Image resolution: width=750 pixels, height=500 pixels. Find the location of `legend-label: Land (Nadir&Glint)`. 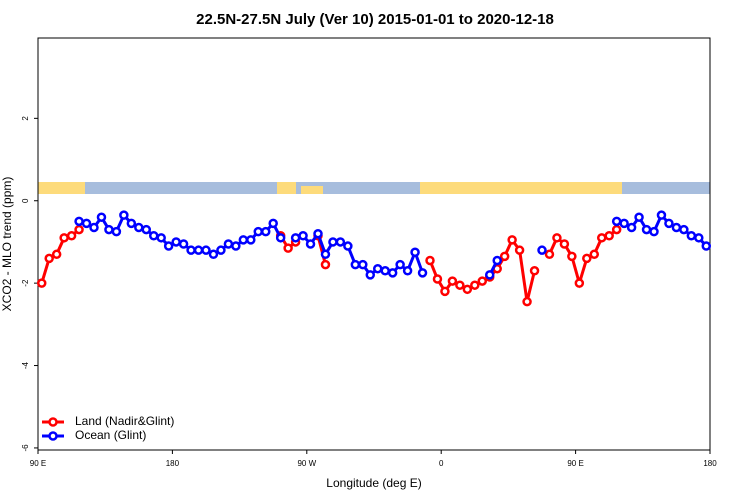

legend-label: Land (Nadir&Glint) is located at coordinates (124, 421).